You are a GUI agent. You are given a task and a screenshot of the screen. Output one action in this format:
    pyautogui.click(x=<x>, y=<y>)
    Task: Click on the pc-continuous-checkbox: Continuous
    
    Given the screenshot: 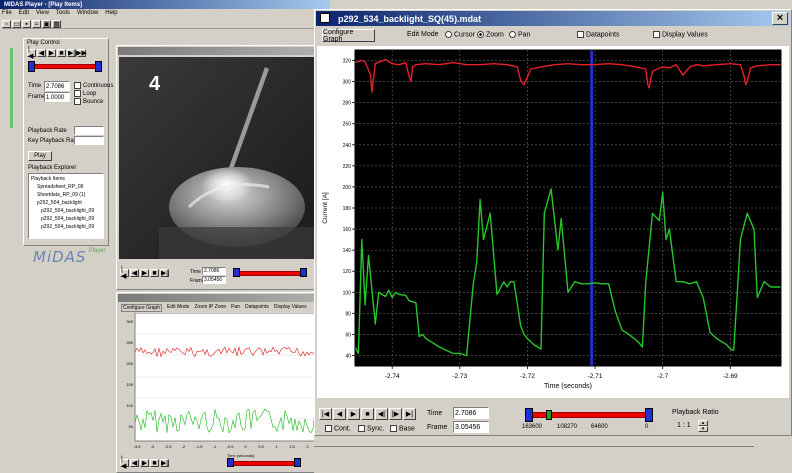 What is the action you would take?
    pyautogui.click(x=93, y=85)
    